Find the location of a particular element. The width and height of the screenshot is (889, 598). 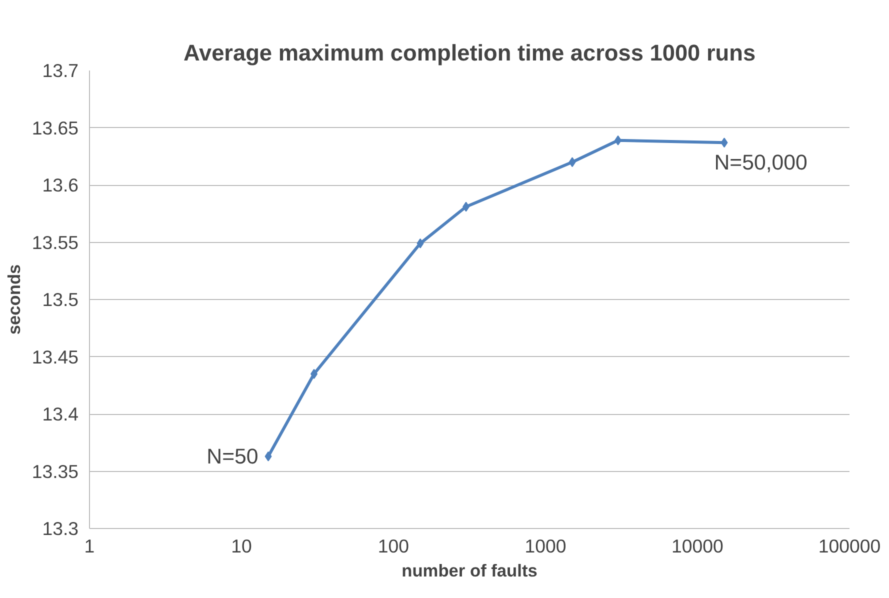

y-tick-label: 13.65 is located at coordinates (55, 127).